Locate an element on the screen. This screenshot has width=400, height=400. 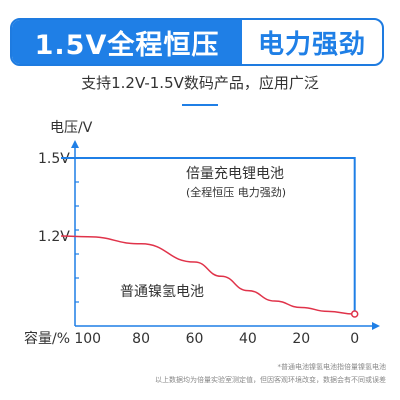
footnote-2: 以上数据均为倍量实验室测定值，但因客观环境改变，数据会有不同或误差 is located at coordinates (270, 380).